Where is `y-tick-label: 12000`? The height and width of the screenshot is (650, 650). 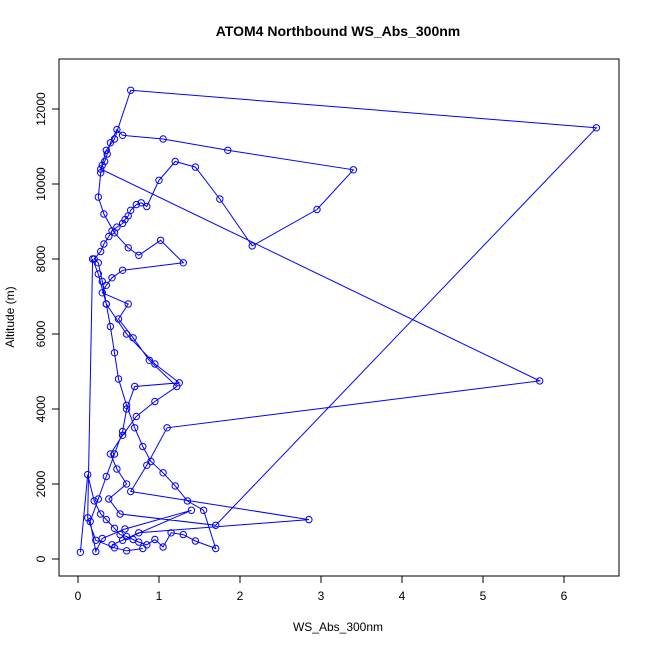
y-tick-label: 12000 is located at coordinates (41, 109).